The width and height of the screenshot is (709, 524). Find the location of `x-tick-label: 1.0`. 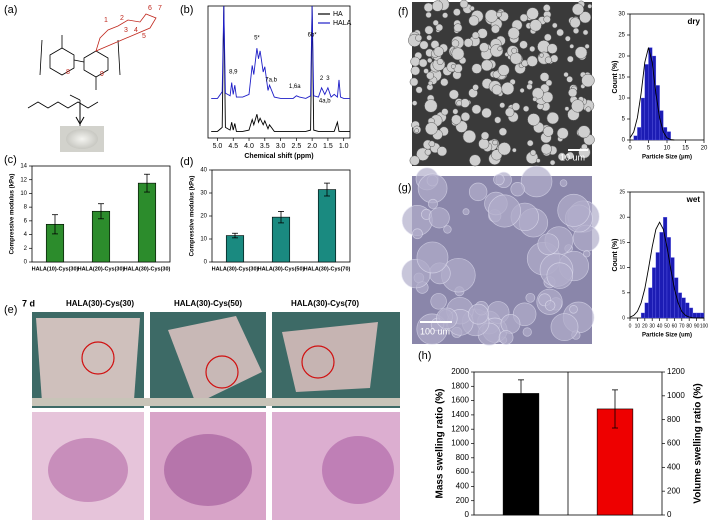

x-tick-label: 1.0 is located at coordinates (344, 146).